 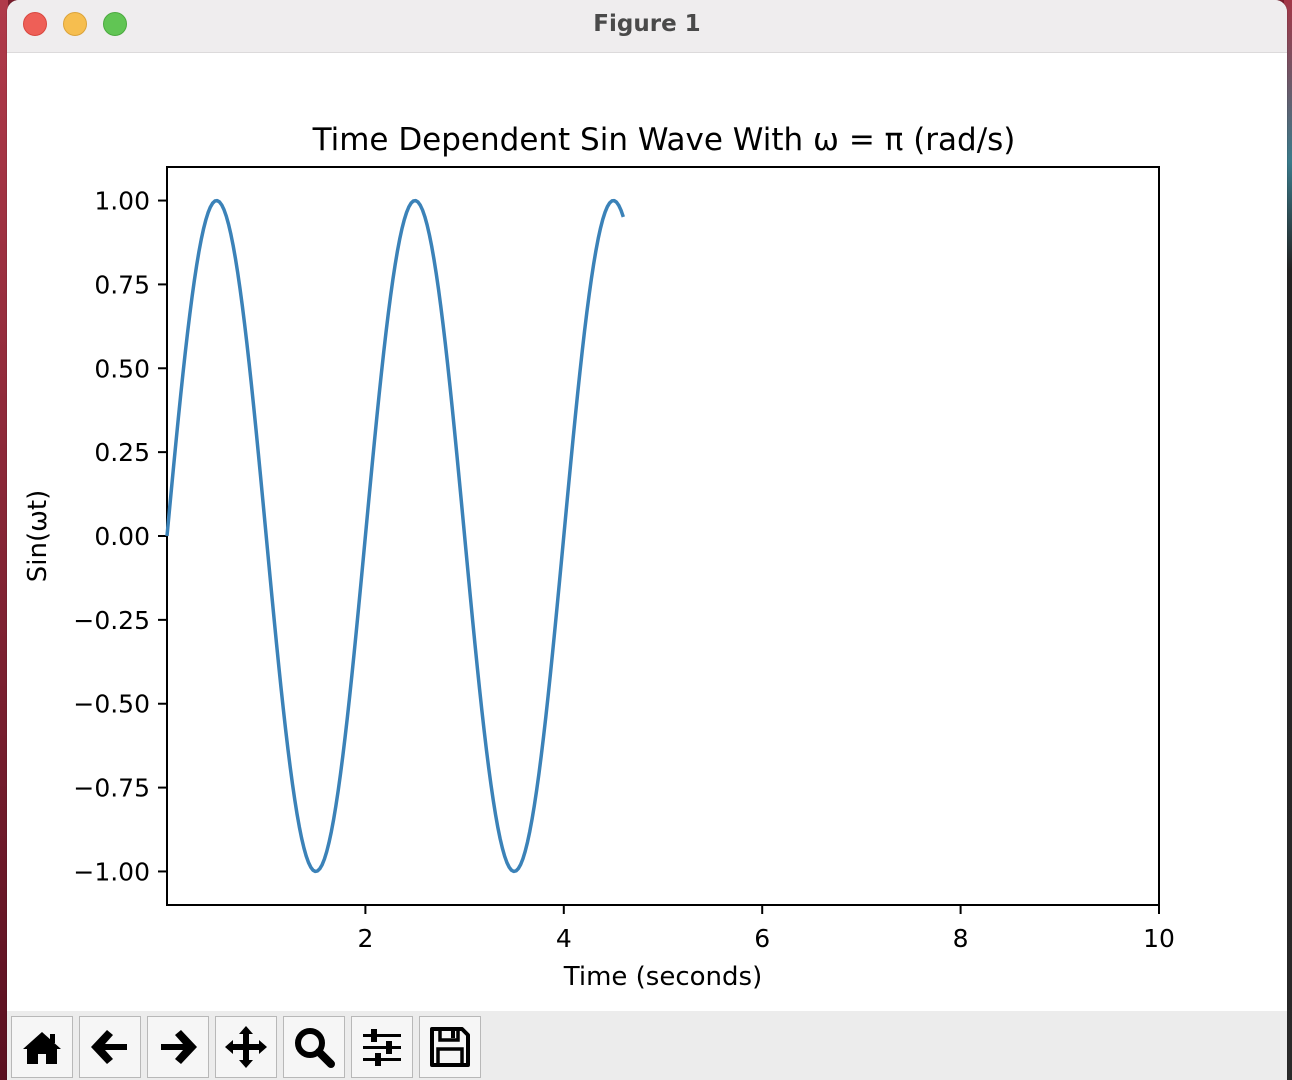 I want to click on arrow-right-icon, so click(x=179, y=1047).